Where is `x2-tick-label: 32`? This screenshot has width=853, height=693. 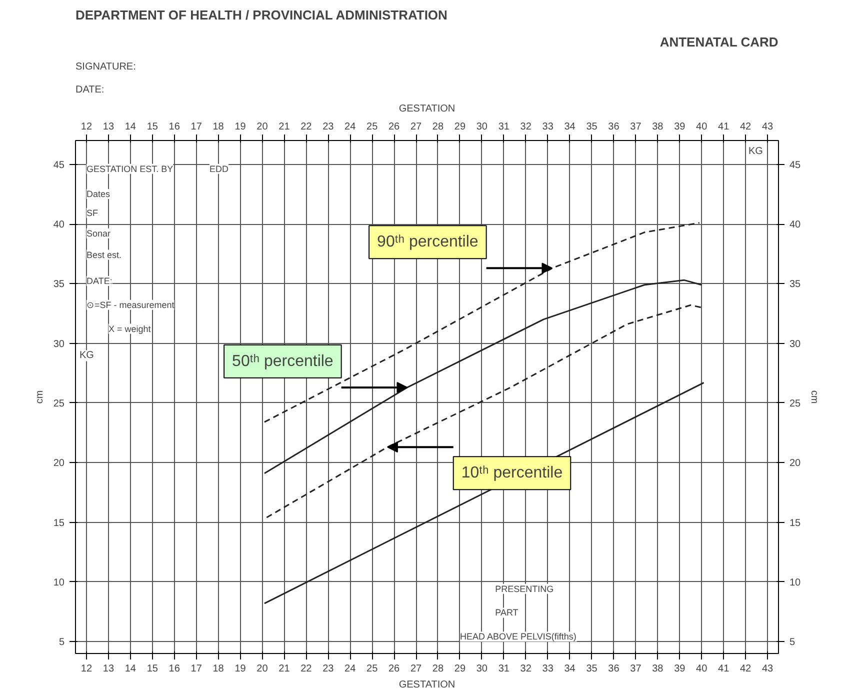 x2-tick-label: 32 is located at coordinates (526, 669).